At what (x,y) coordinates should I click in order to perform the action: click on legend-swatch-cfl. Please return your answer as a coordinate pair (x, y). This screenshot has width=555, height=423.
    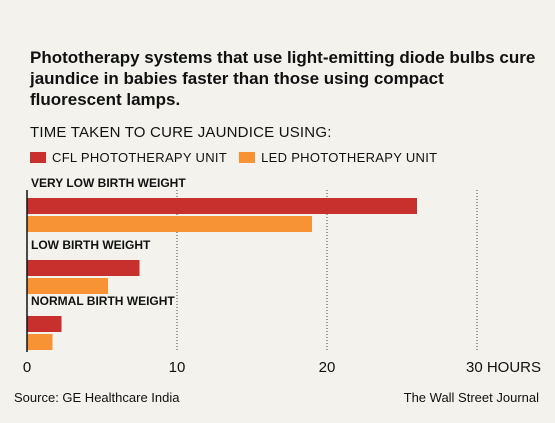
    Looking at the image, I should click on (38, 157).